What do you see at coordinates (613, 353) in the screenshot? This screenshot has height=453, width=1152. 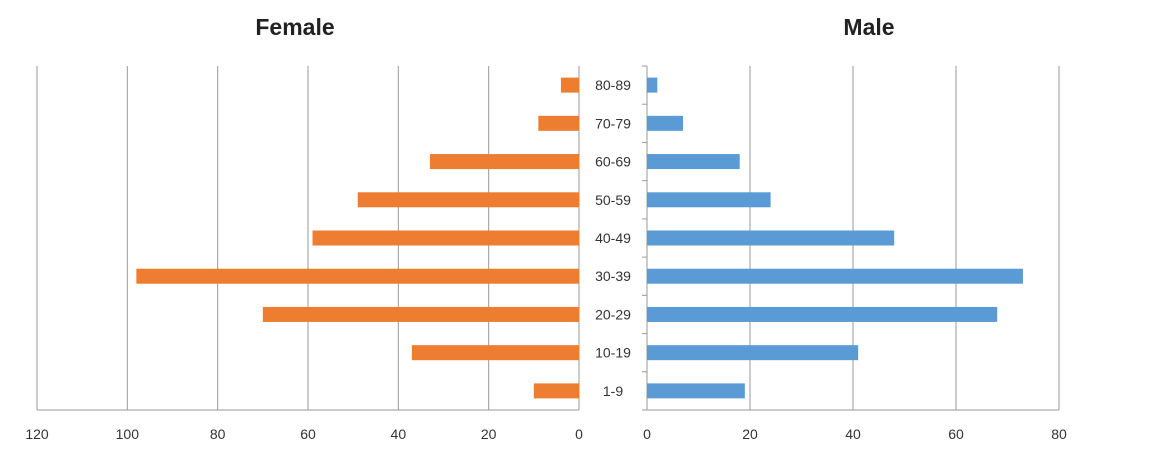 I see `age-group-label: 10-19` at bounding box center [613, 353].